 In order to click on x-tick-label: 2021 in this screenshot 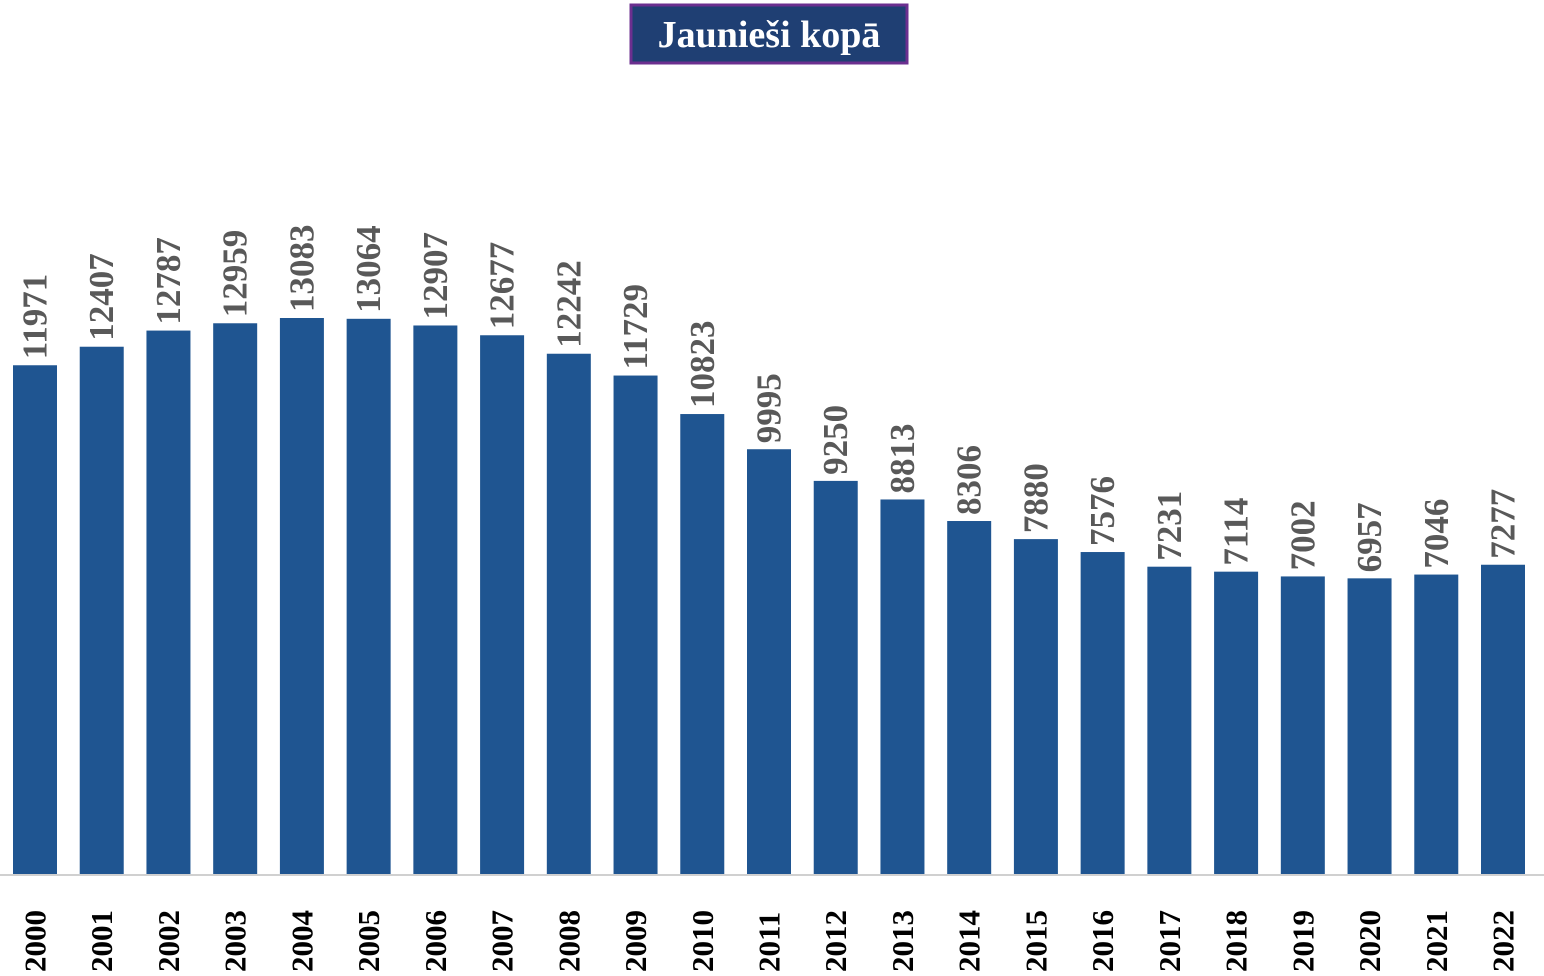, I will do `click(1436, 941)`.